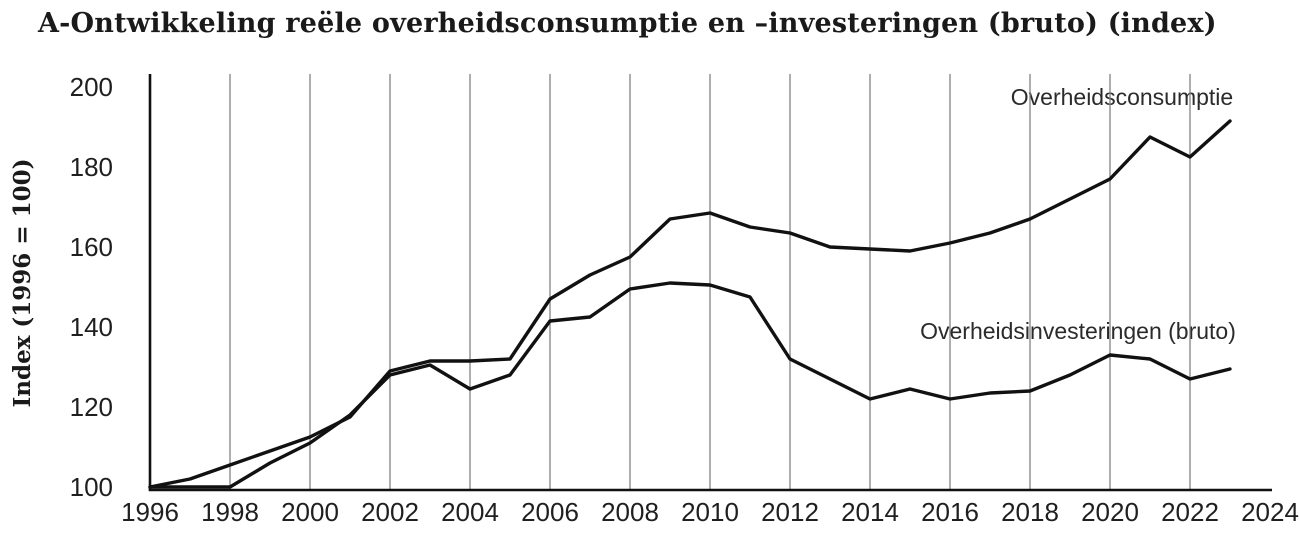 The width and height of the screenshot is (1299, 546). Describe the element at coordinates (390, 512) in the screenshot. I see `x-tick-label-2002: 2002` at that location.